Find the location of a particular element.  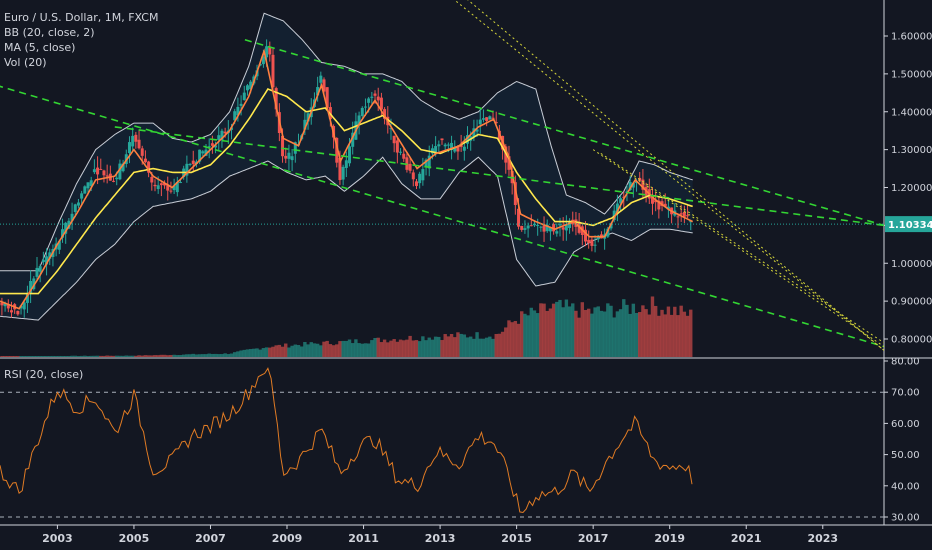

price-tick-label: 1.50000 is located at coordinates (911, 74).